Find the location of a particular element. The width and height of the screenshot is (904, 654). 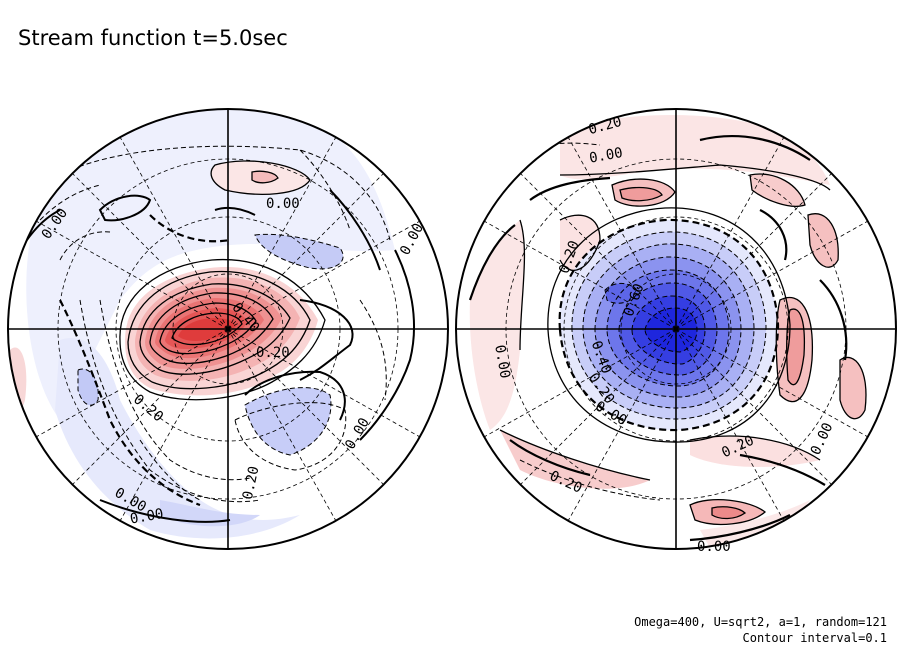

pole-markers is located at coordinates (452, 329).